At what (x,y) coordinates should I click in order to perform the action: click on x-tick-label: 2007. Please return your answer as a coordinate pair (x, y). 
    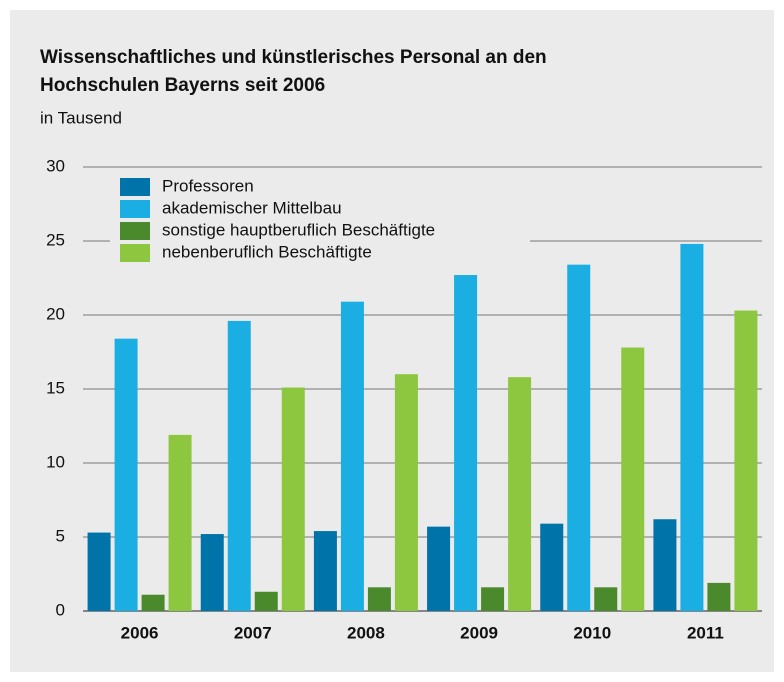
    Looking at the image, I should click on (253, 632).